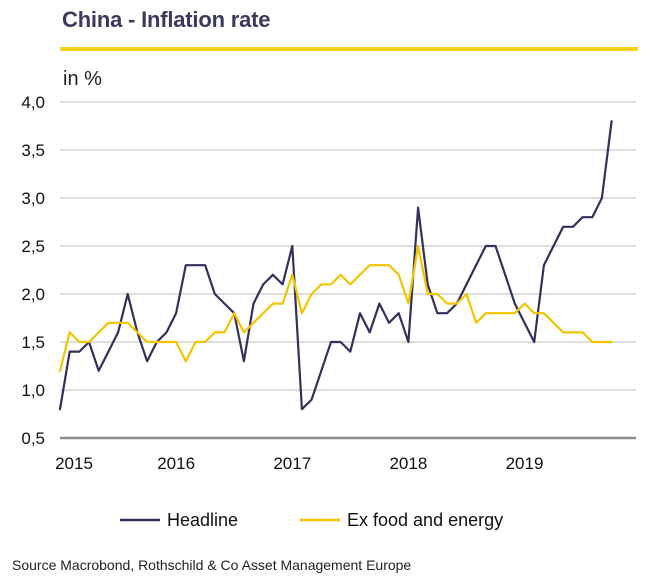 Image resolution: width=648 pixels, height=586 pixels. What do you see at coordinates (202, 520) in the screenshot?
I see `legend-label-headline: Headline` at bounding box center [202, 520].